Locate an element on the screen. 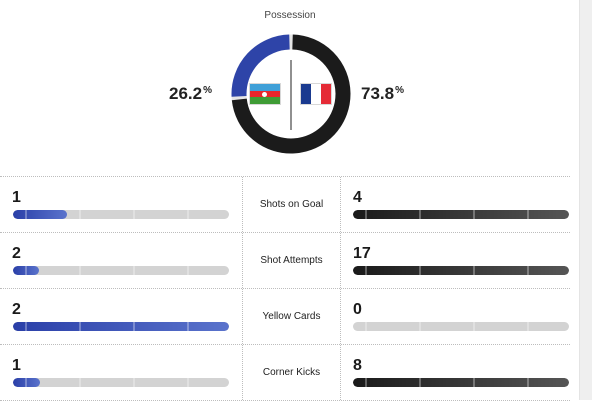  stat-label: Corner Kicks is located at coordinates (291, 372).